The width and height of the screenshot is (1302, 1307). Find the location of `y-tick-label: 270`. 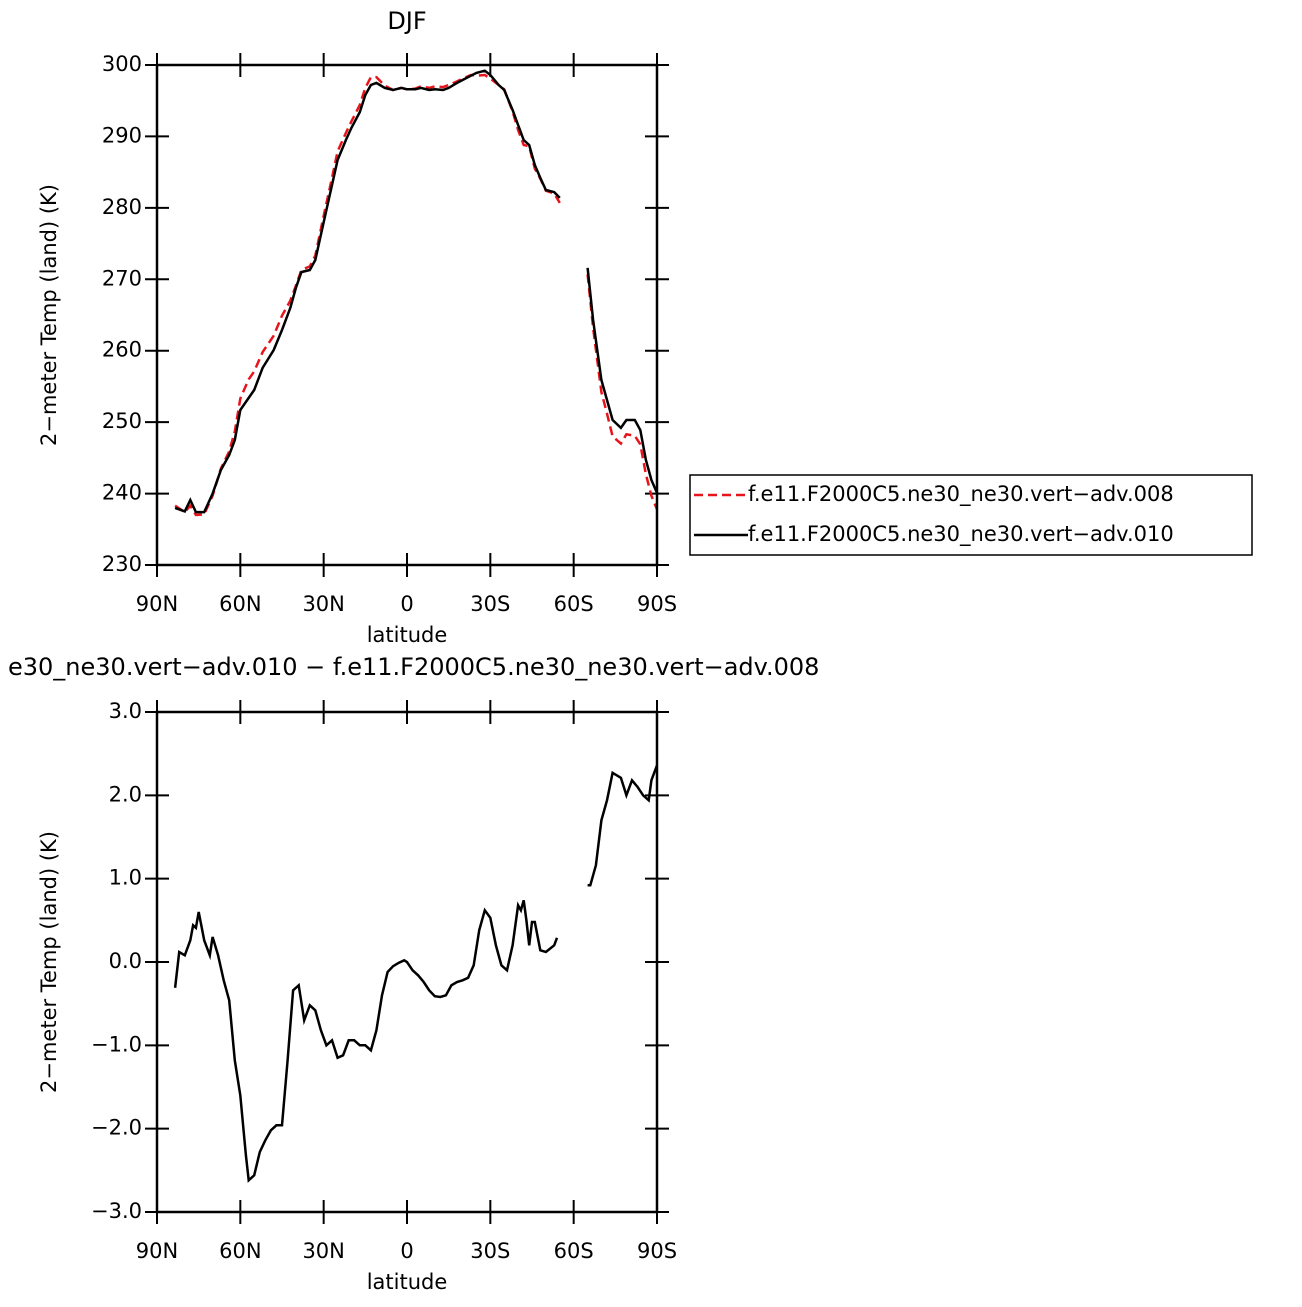

y-tick-label: 270 is located at coordinates (122, 278).